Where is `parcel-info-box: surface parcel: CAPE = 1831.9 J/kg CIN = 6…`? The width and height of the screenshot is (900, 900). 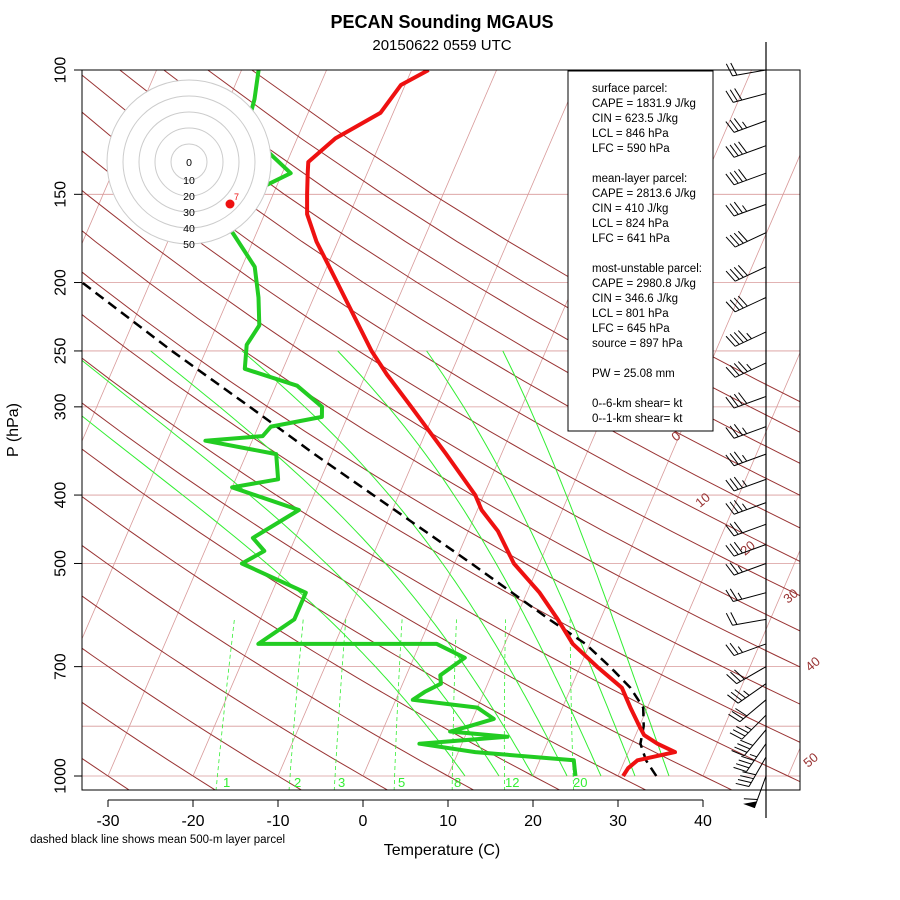
parcel-info-box: surface parcel: CAPE = 1831.9 J/kg CIN = 6… is located at coordinates (640, 251).